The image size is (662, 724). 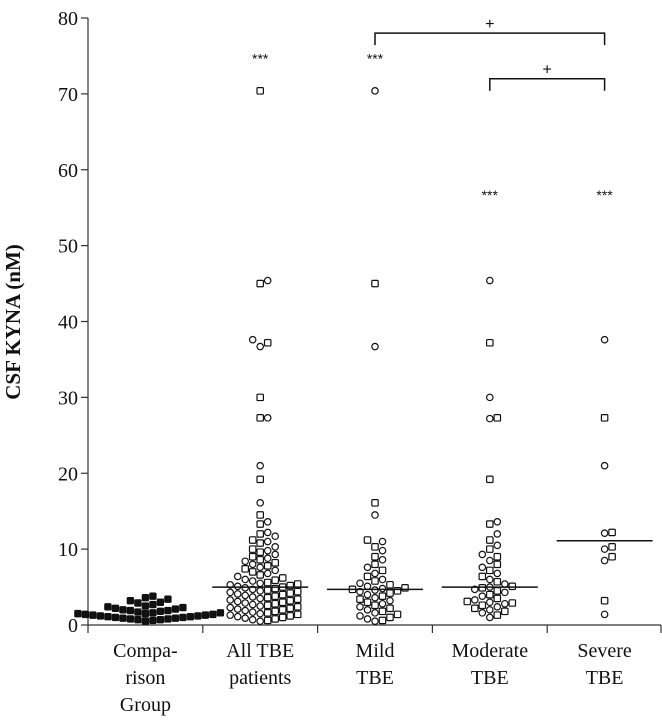 What do you see at coordinates (547, 84) in the screenshot?
I see `comparison-bracket` at bounding box center [547, 84].